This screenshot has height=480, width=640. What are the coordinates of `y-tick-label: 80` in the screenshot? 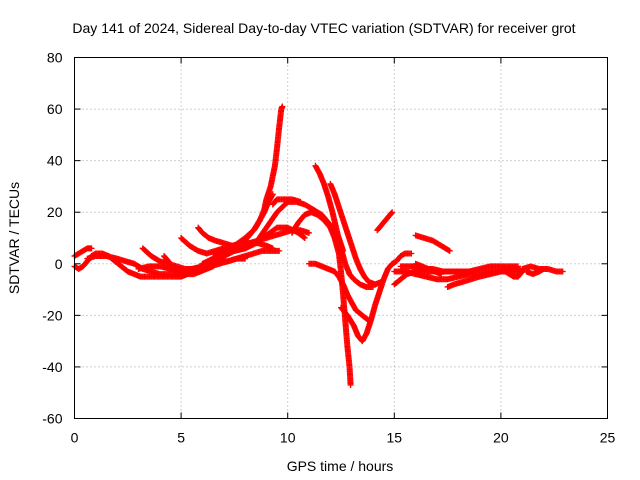 It's located at (55, 58).